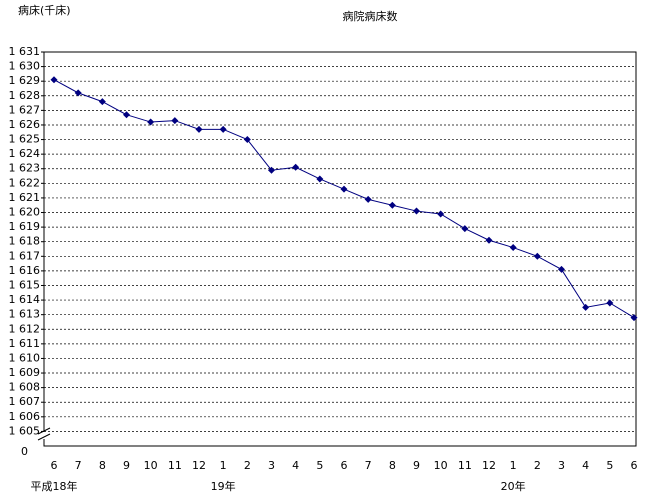 This screenshot has height=499, width=646. I want to click on y-tick-label: 1 605, so click(25, 430).